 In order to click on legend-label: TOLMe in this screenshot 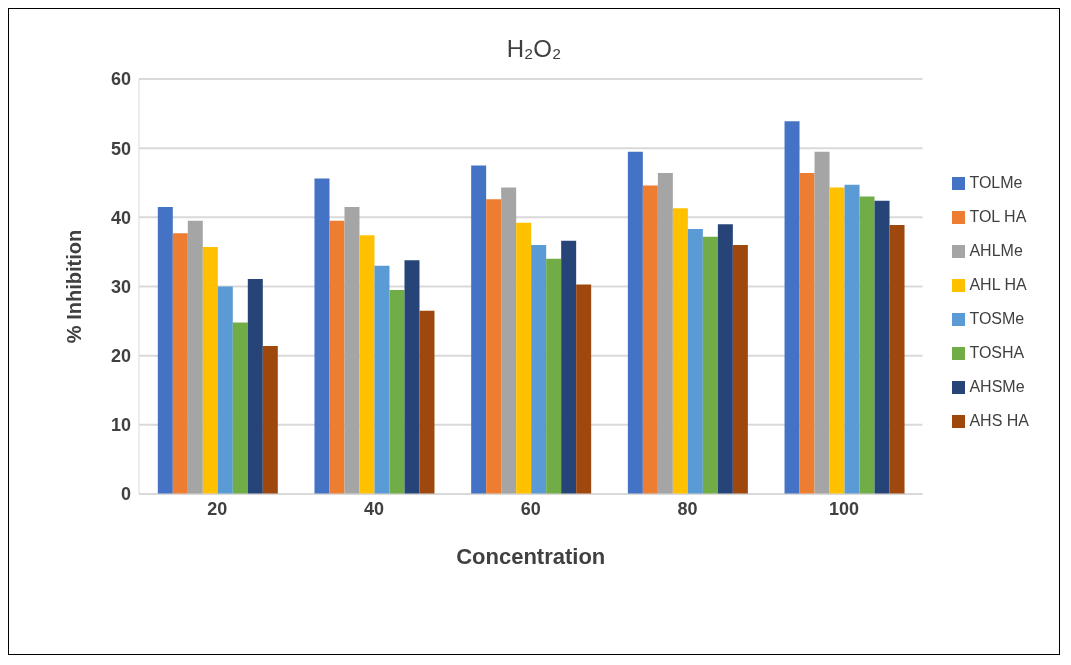, I will do `click(996, 182)`.